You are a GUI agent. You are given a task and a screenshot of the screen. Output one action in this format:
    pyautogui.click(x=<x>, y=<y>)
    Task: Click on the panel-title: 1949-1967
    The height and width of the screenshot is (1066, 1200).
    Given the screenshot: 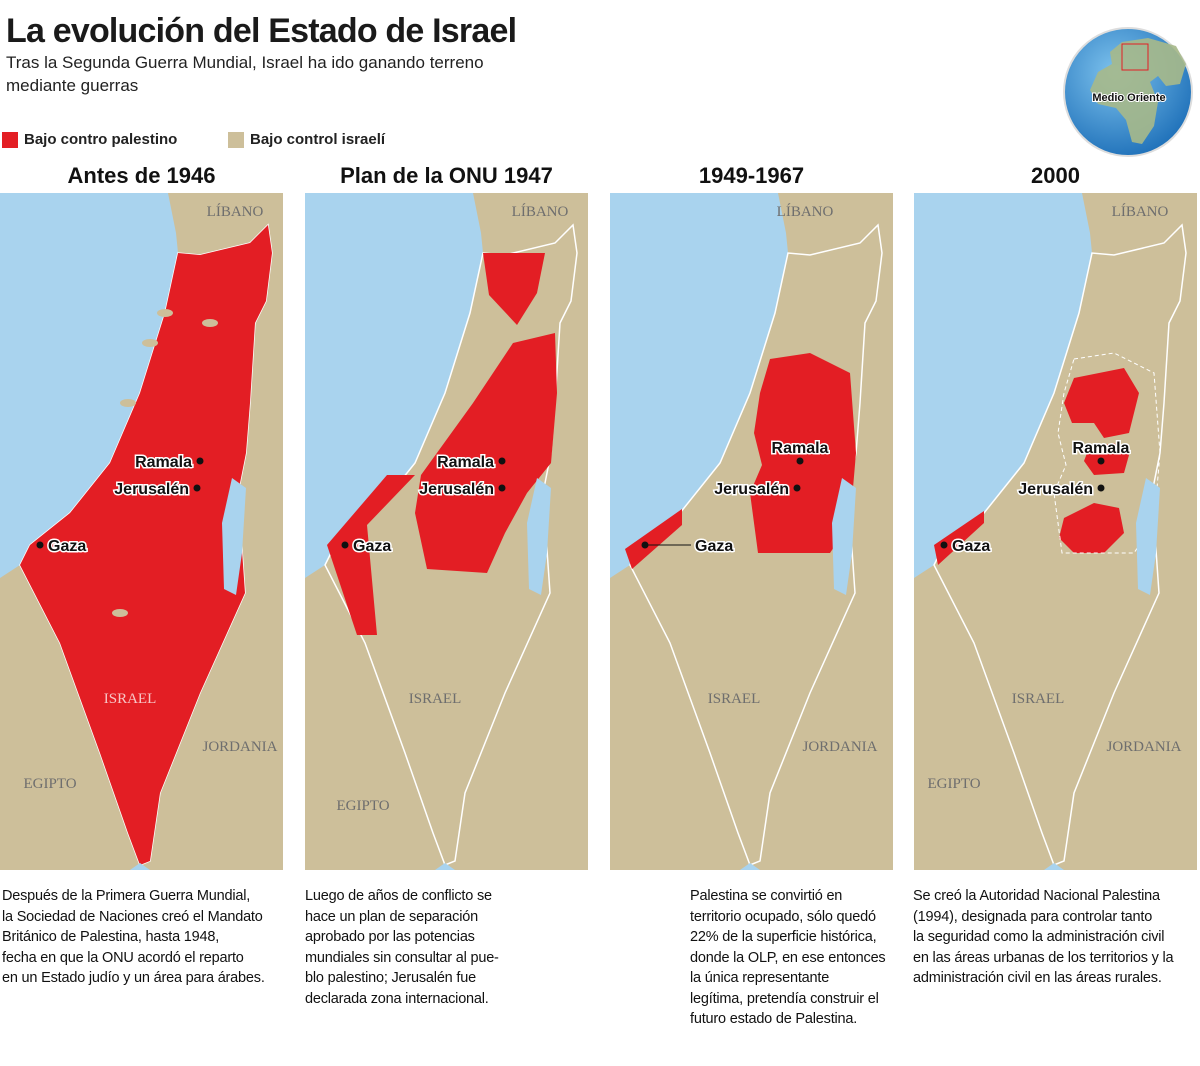 What is the action you would take?
    pyautogui.click(x=751, y=175)
    